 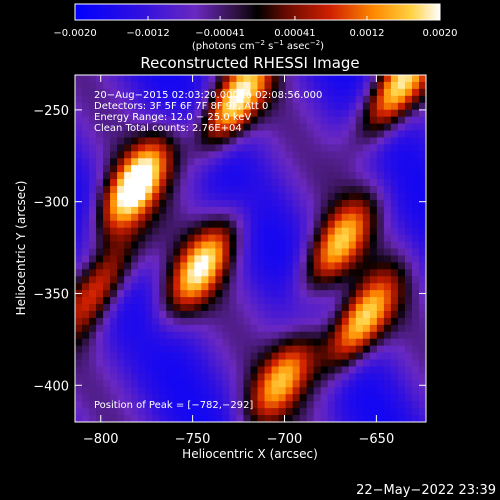 What do you see at coordinates (257, 12) in the screenshot?
I see `colorbar` at bounding box center [257, 12].